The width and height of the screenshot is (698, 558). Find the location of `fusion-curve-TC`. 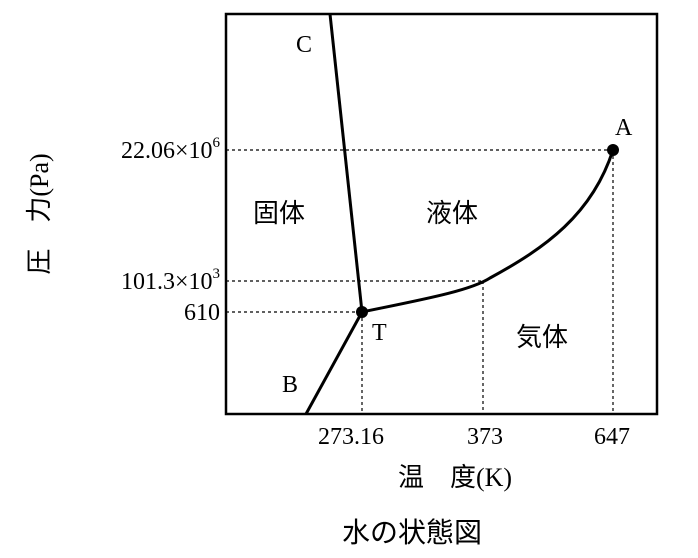

fusion-curve-TC is located at coordinates (346, 163).